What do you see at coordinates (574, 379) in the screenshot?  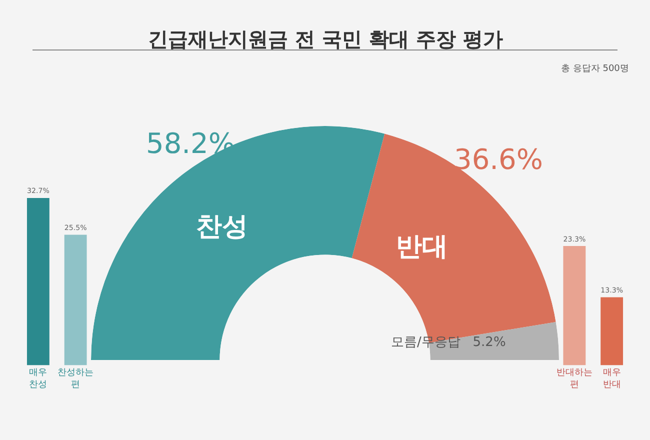 I see `x-tick-label: 반대하는 편` at bounding box center [574, 379].